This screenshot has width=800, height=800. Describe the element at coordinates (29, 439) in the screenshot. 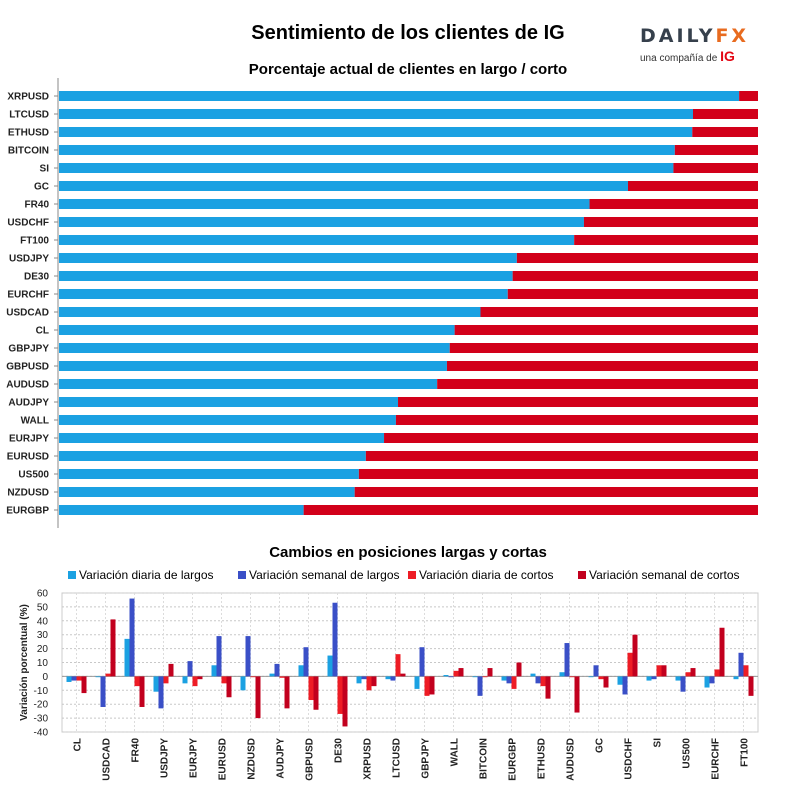

I see `category-label-eurjpy: EURJPY` at that location.